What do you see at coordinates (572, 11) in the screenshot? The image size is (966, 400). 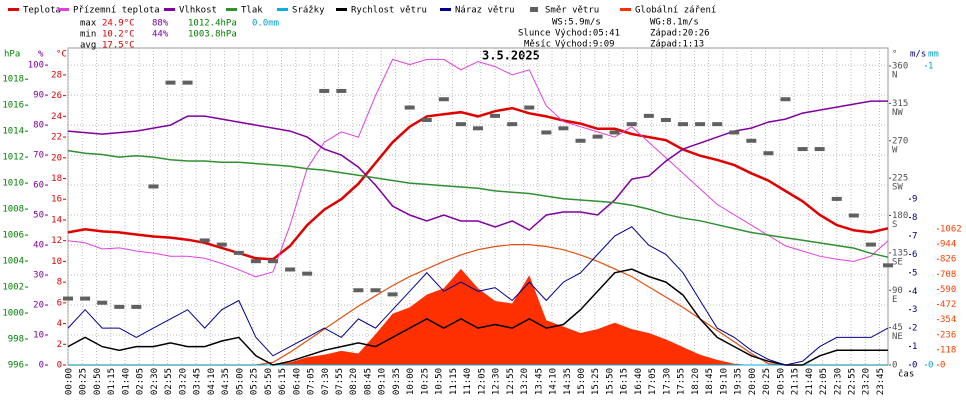 I see `legend-label: Směr větru` at bounding box center [572, 11].